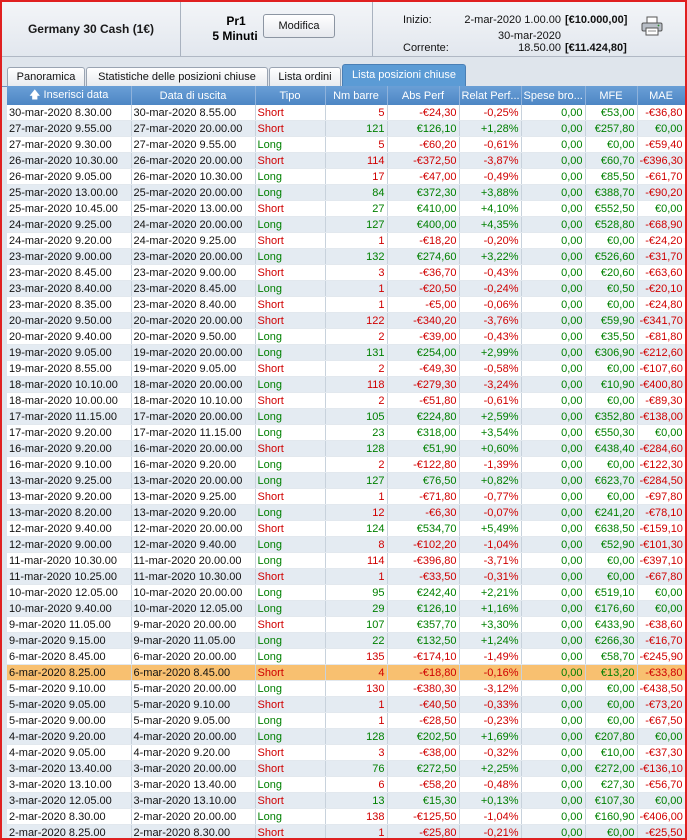 The image size is (687, 840). What do you see at coordinates (290, 95) in the screenshot?
I see `col-type: Tipo` at bounding box center [290, 95].